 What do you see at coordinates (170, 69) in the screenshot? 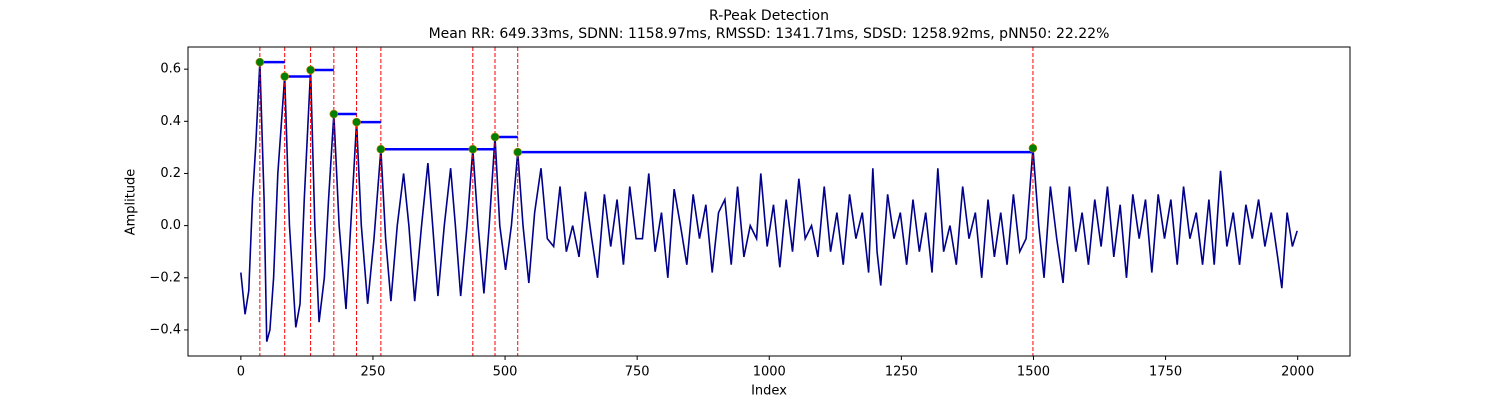
I see `y-tick-label: 0.6` at bounding box center [170, 69].